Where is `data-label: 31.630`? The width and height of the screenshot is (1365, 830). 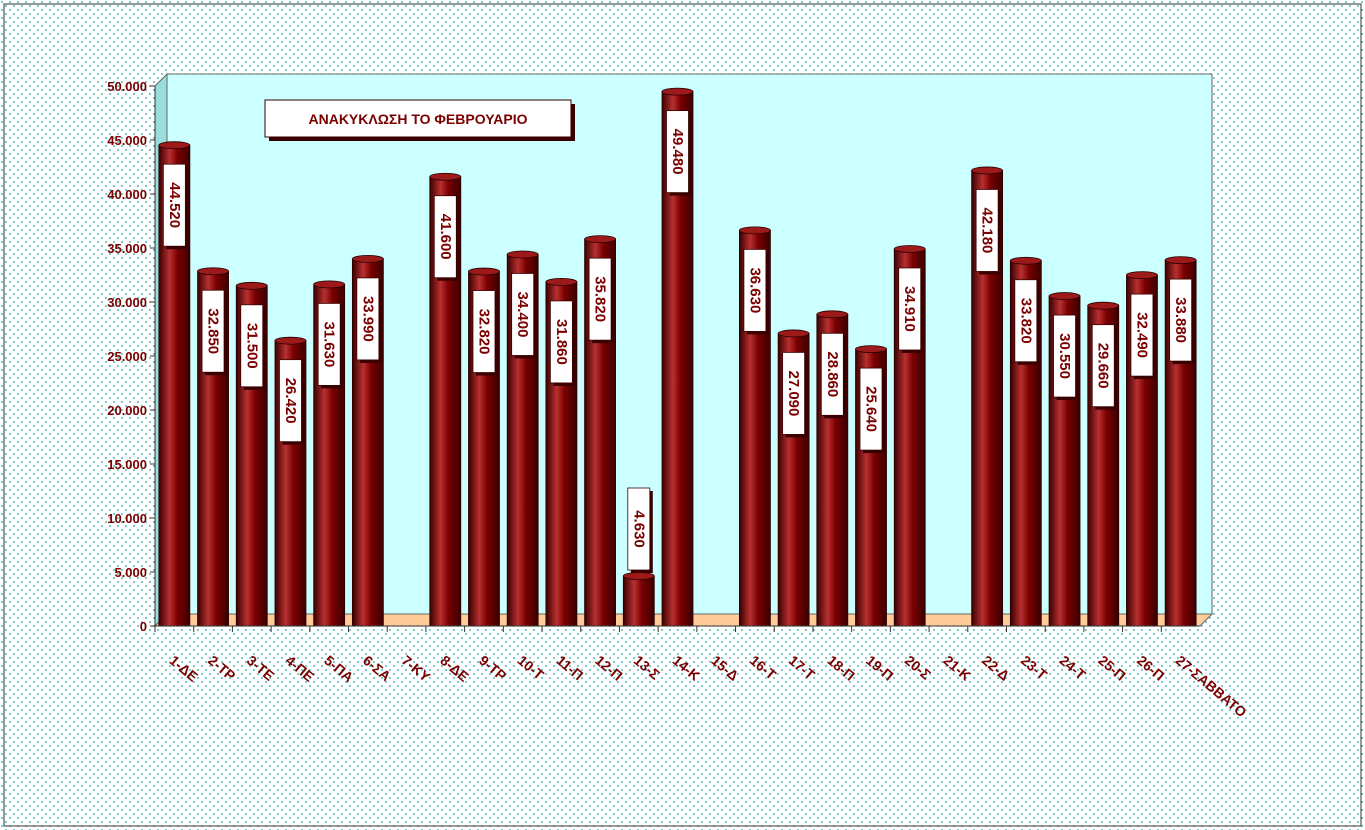 data-label: 31.630 is located at coordinates (330, 345).